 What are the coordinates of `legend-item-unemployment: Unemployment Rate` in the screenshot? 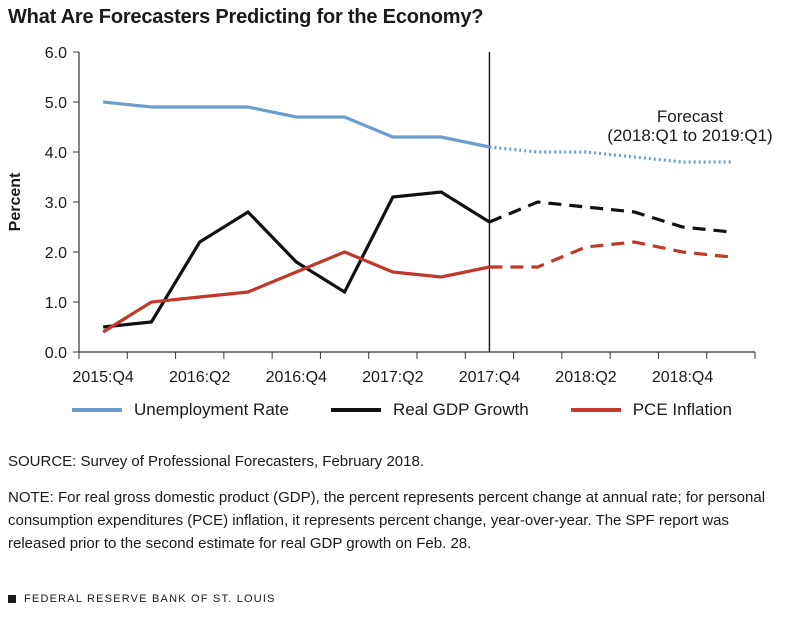 It's located at (180, 410).